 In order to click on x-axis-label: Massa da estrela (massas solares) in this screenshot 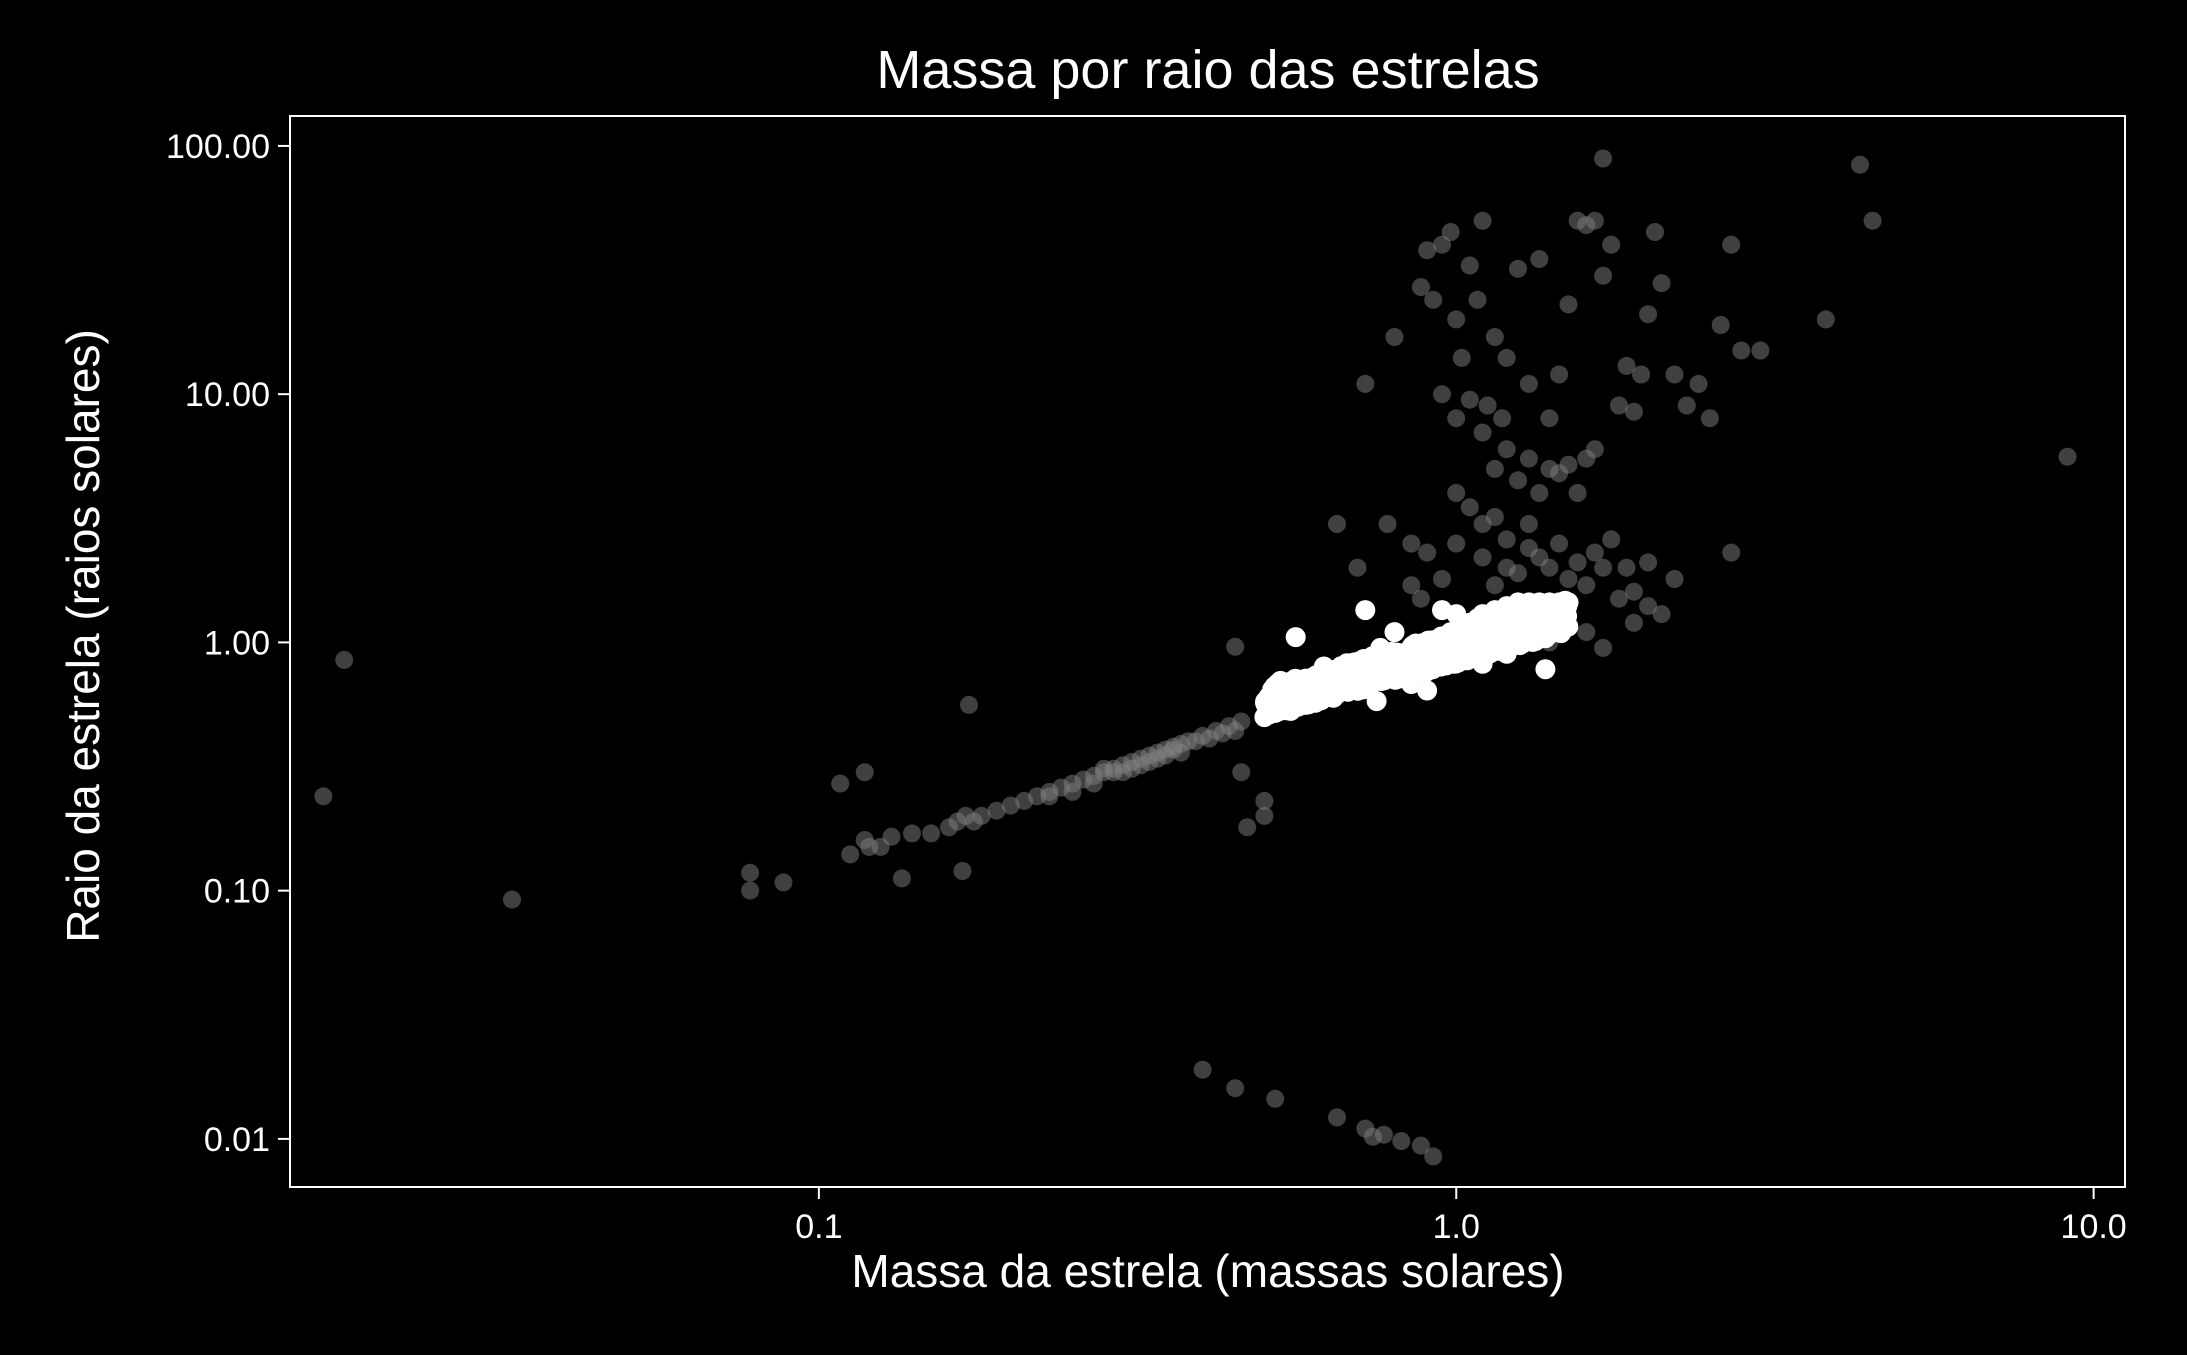, I will do `click(1207, 1271)`.